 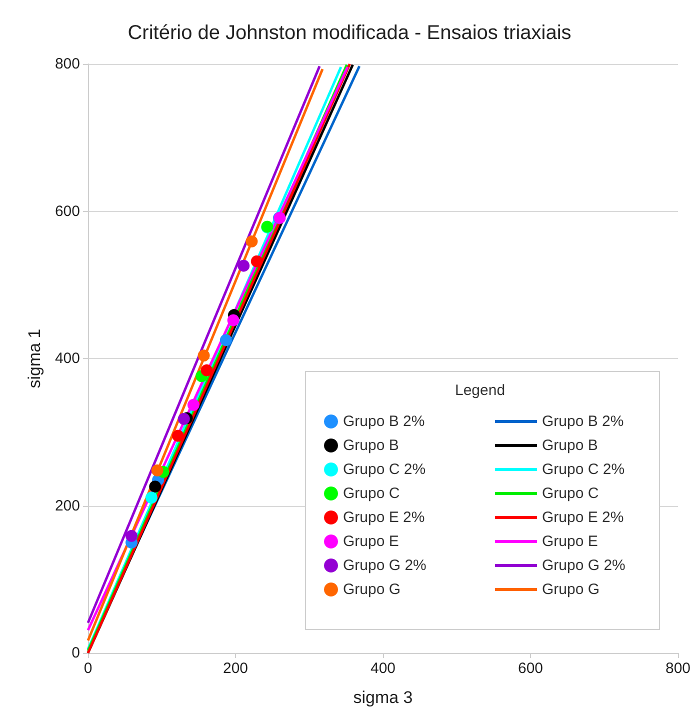 I want to click on chart-title: Critério de Johnston modificada - Ensaios triaxiais, so click(x=350, y=33).